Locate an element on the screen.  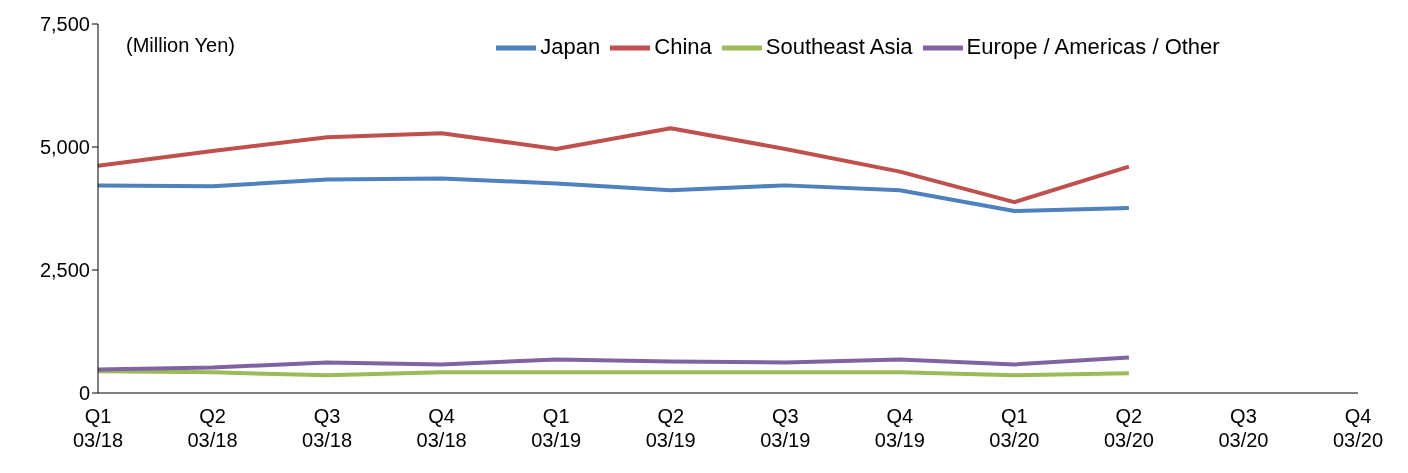
x-tick-label: Q2 03/20 is located at coordinates (1128, 428).